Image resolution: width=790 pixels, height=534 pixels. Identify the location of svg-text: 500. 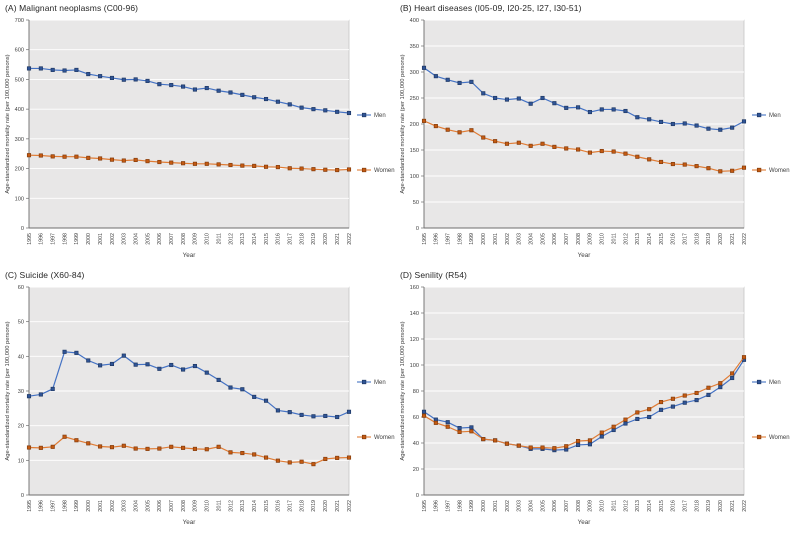
(19, 80).